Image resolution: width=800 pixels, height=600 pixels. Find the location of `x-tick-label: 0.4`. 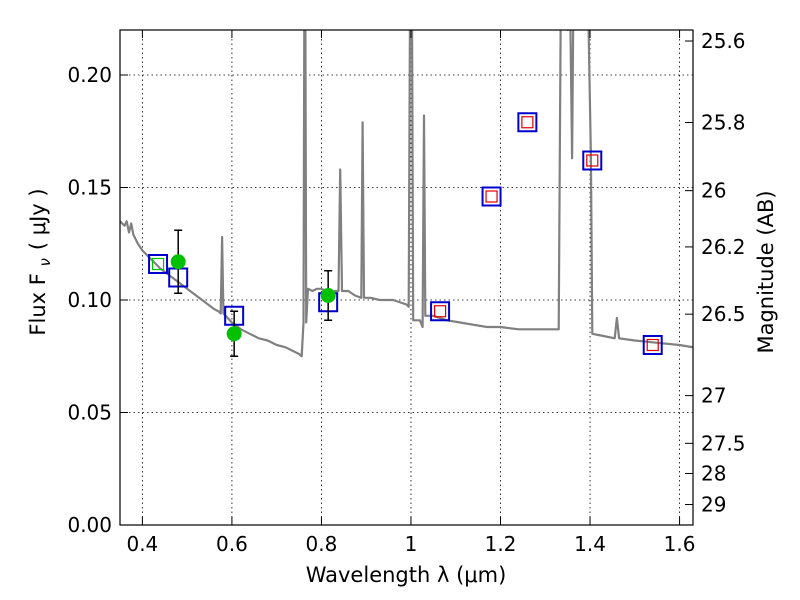

x-tick-label: 0.4 is located at coordinates (142, 544).